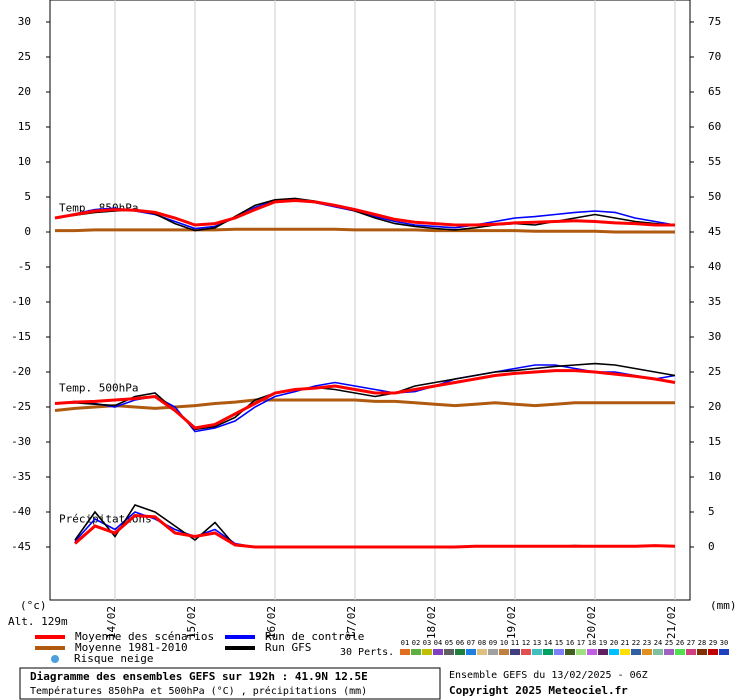 This screenshot has height=700, width=740. What do you see at coordinates (592, 643) in the screenshot?
I see `pert-label: 18` at bounding box center [592, 643].